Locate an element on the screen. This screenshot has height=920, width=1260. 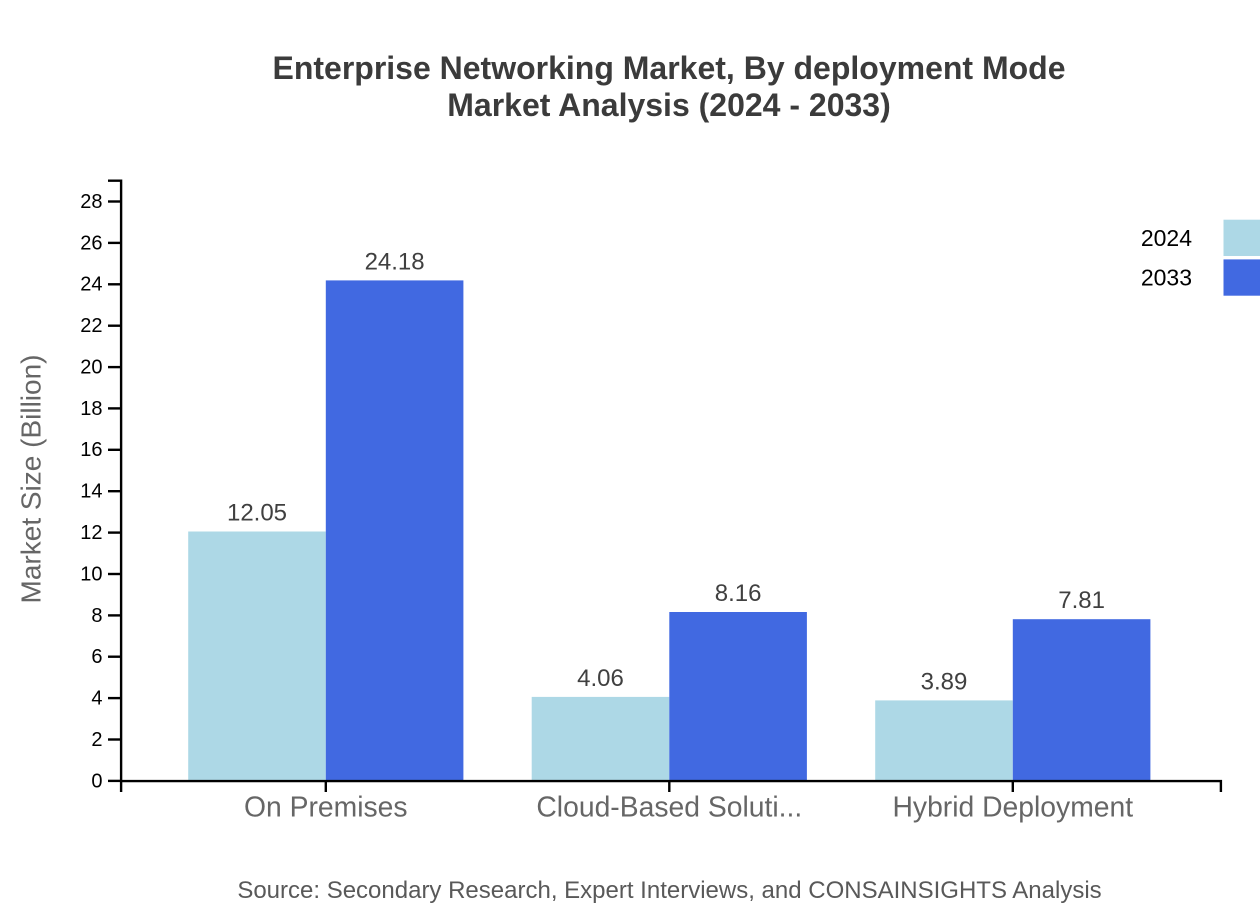
svg-text: 2 is located at coordinates (96, 740).